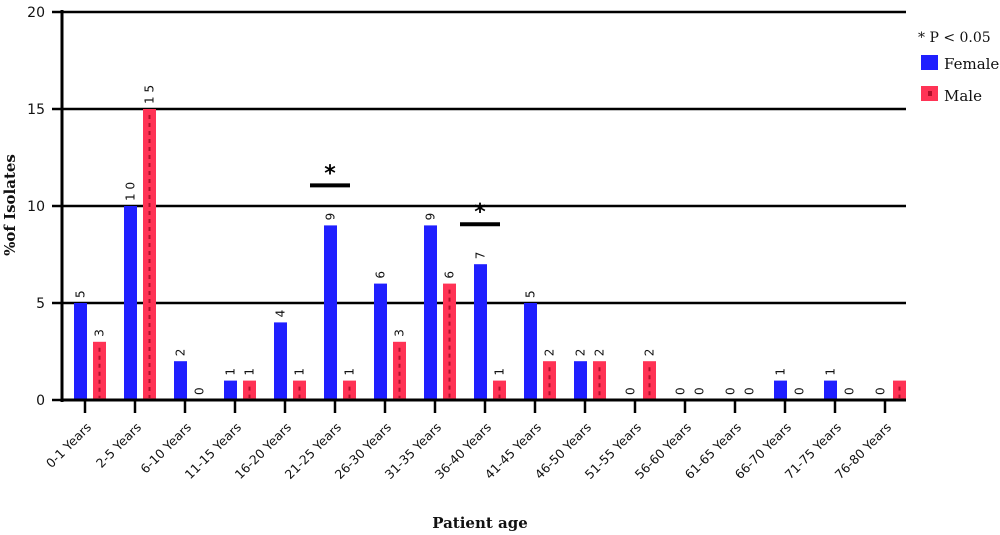 This screenshot has width=1000, height=535. Describe the element at coordinates (480, 523) in the screenshot. I see `x-axis-title: Patient age` at that location.